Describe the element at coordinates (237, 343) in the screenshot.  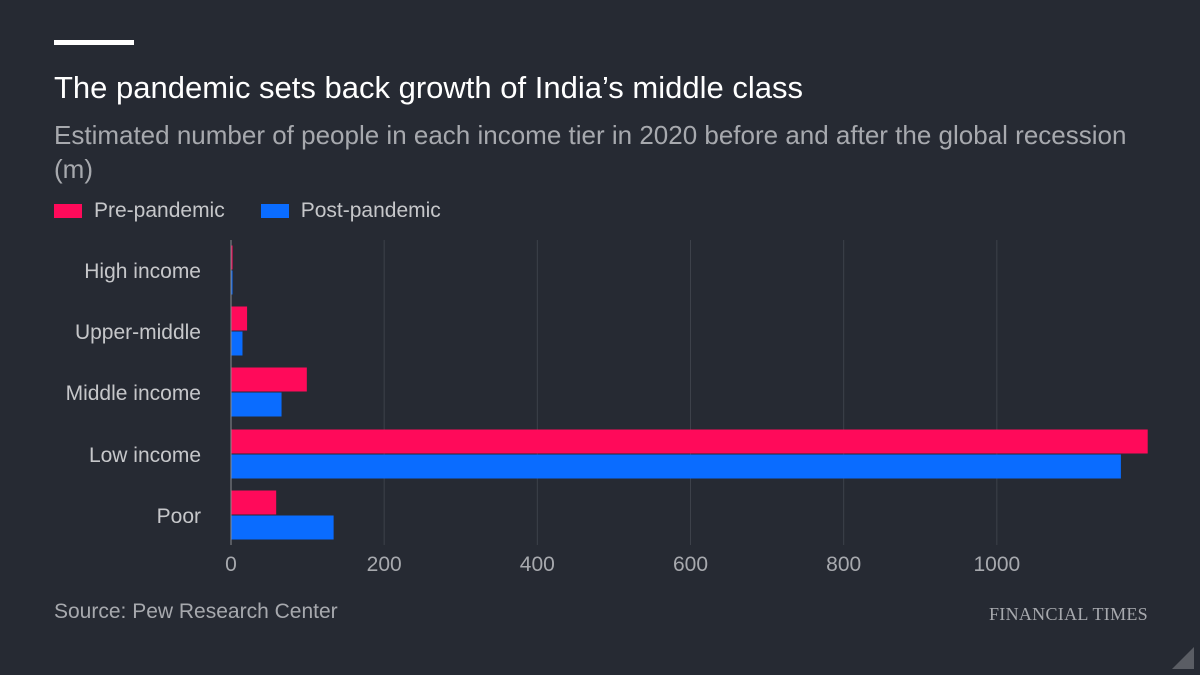
I see `bar-post-pandemic-upper-middle` at that location.